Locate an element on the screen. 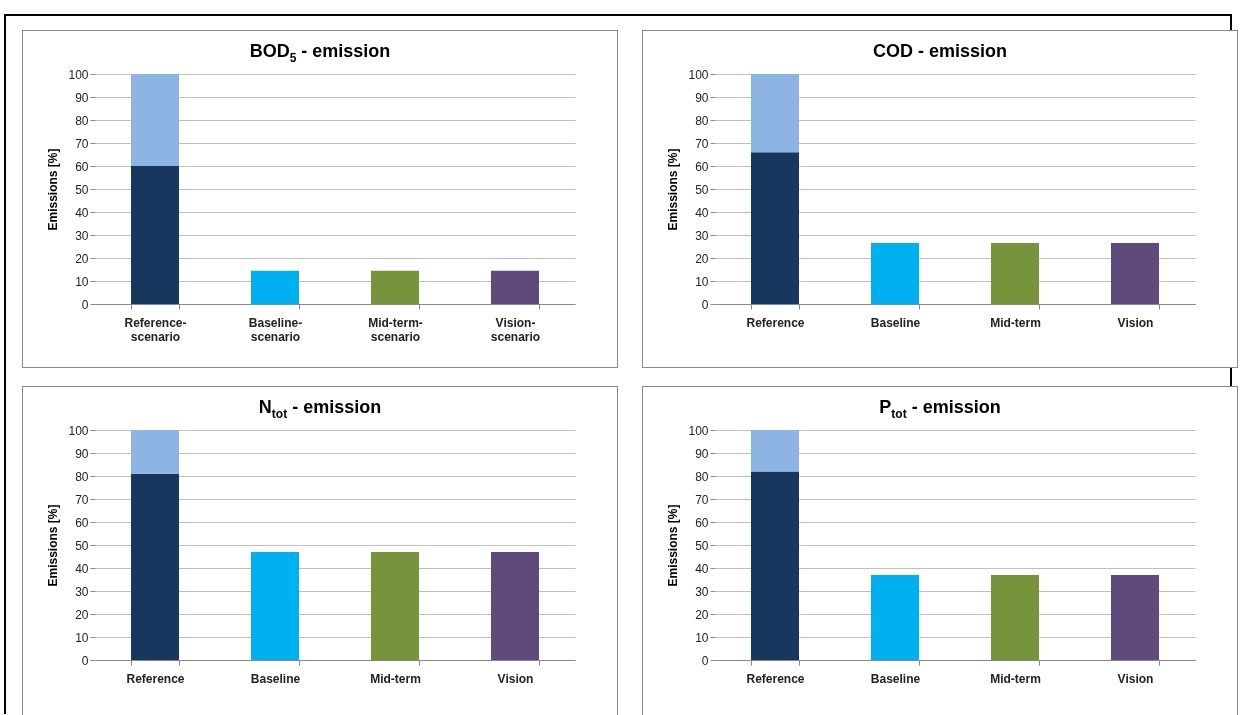  chart-title: P$_{tot}$ - emission is located at coordinates (940, 409).